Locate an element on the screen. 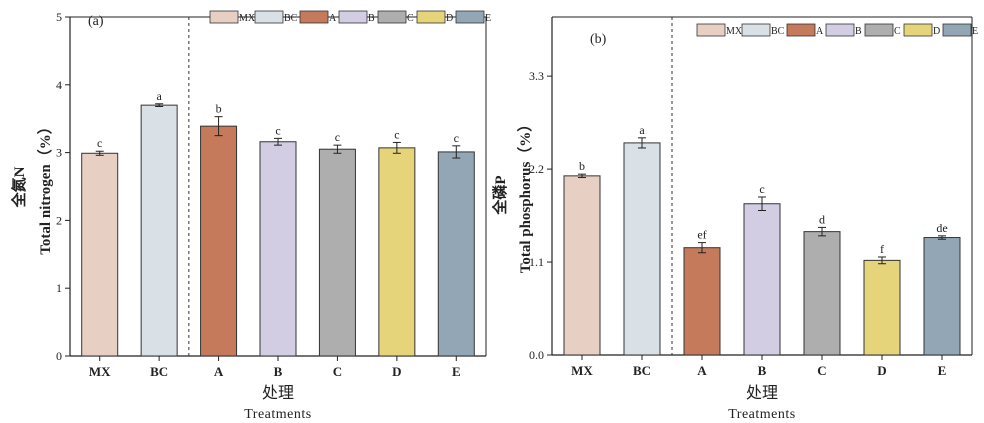  y-tick-label: 1 is located at coordinates (59, 288).